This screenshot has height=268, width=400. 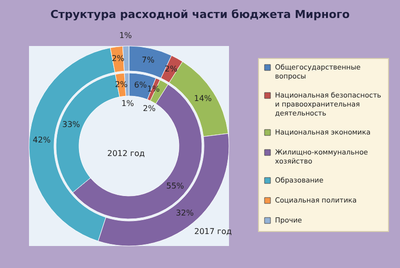 I want to click on slice-label: 2017 год, so click(x=213, y=231).